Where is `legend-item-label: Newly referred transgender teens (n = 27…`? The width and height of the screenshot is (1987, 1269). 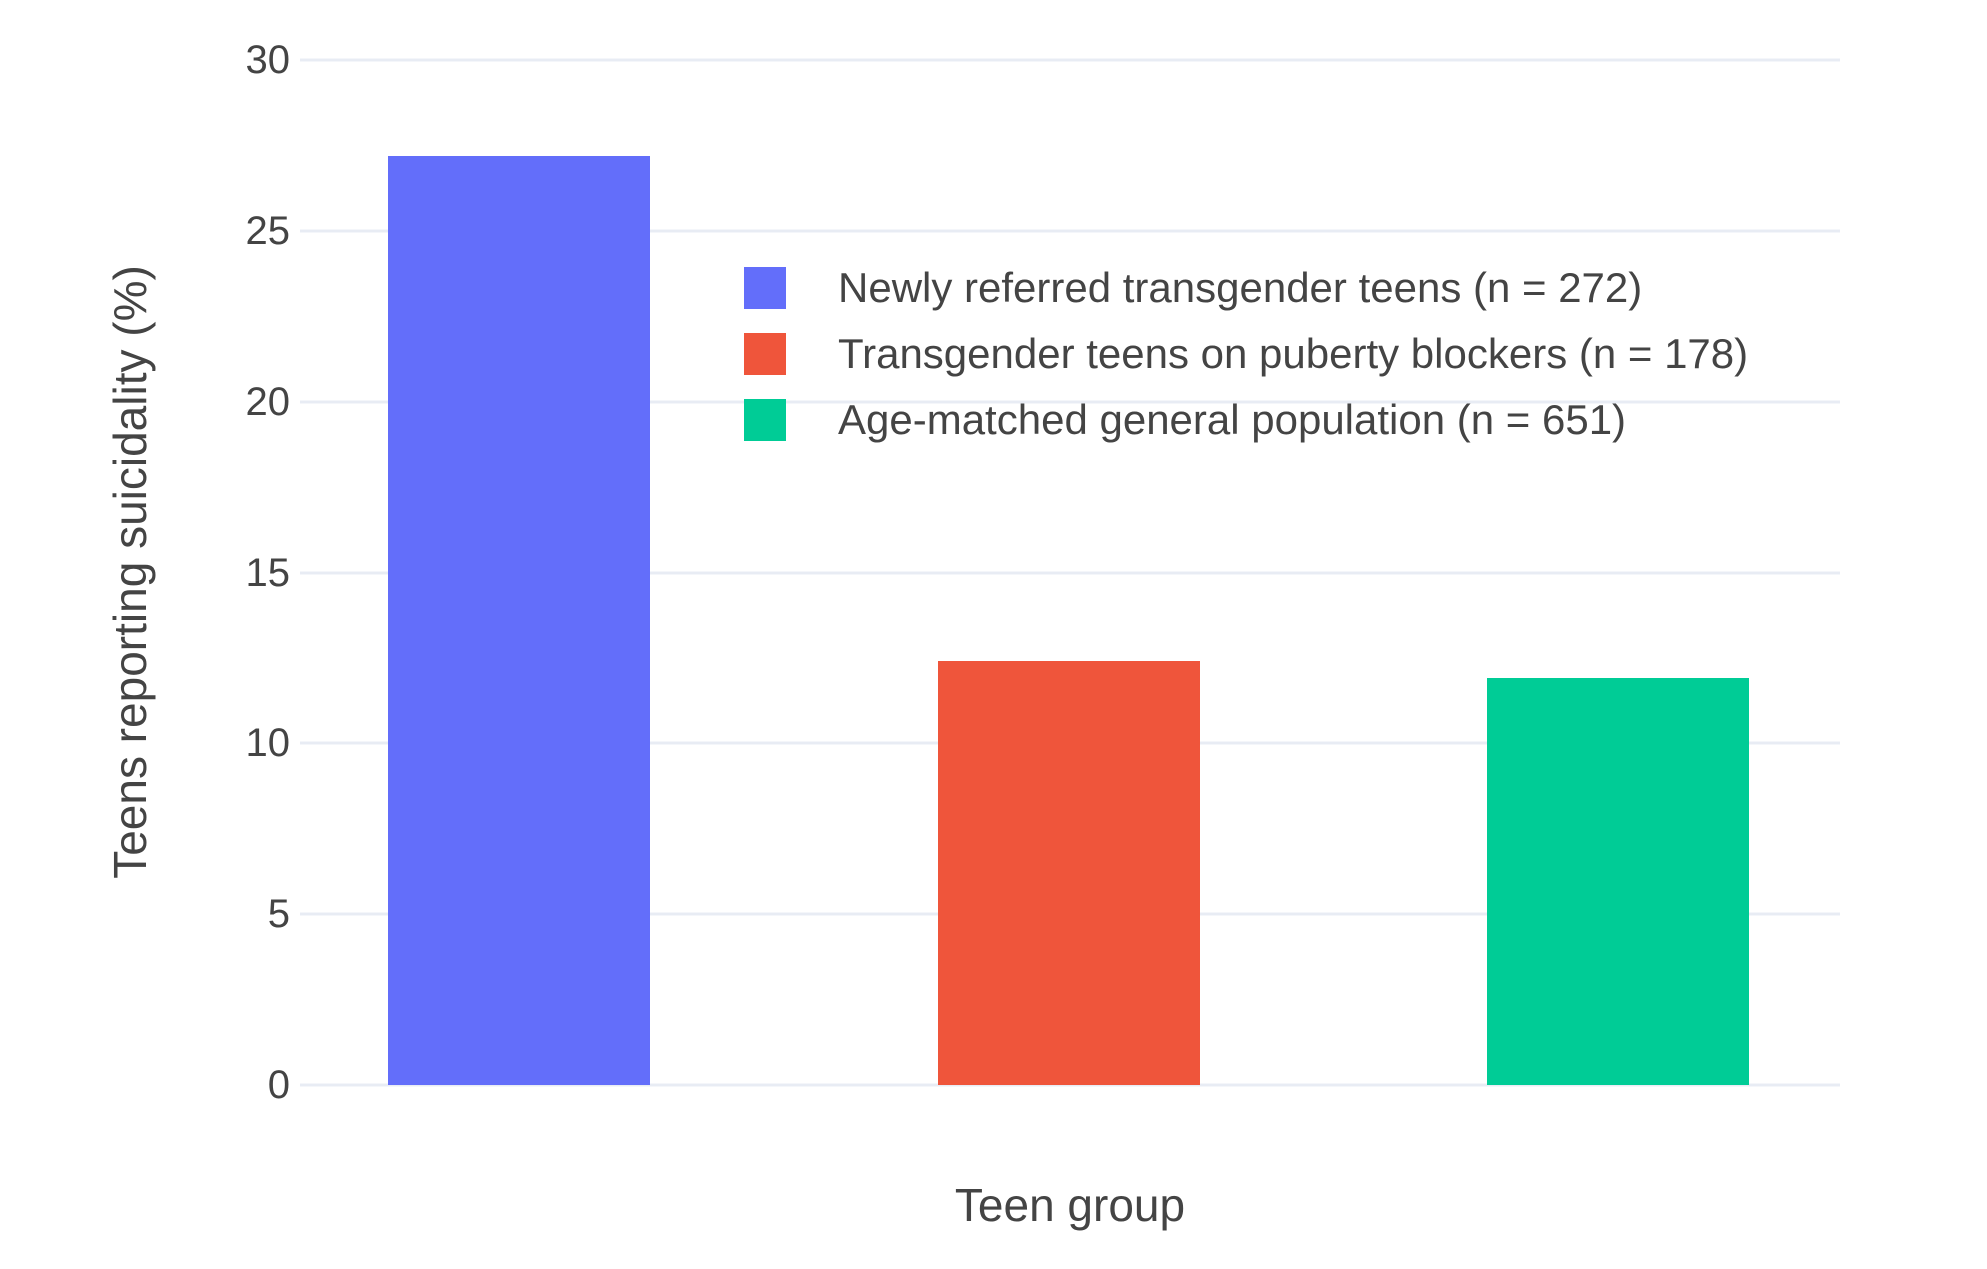 legend-item-label: Newly referred transgender teens (n = 27… is located at coordinates (1240, 287).